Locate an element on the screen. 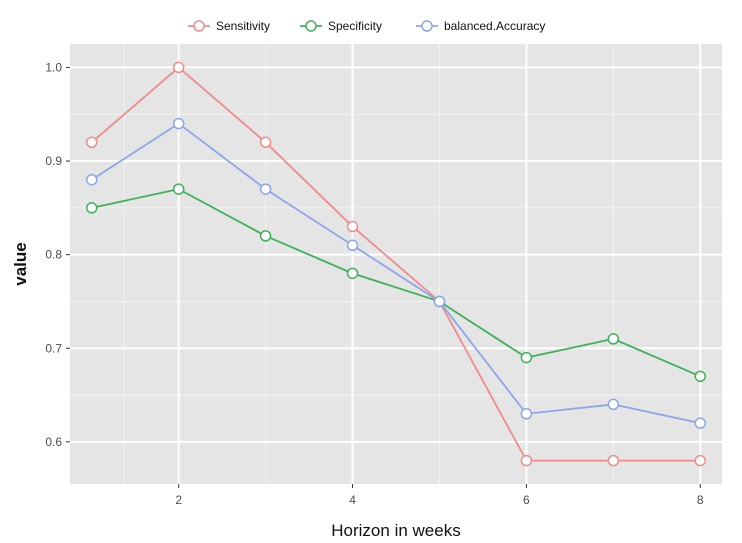 The height and width of the screenshot is (543, 742). legend-label: balanced.Accuracy is located at coordinates (494, 26).